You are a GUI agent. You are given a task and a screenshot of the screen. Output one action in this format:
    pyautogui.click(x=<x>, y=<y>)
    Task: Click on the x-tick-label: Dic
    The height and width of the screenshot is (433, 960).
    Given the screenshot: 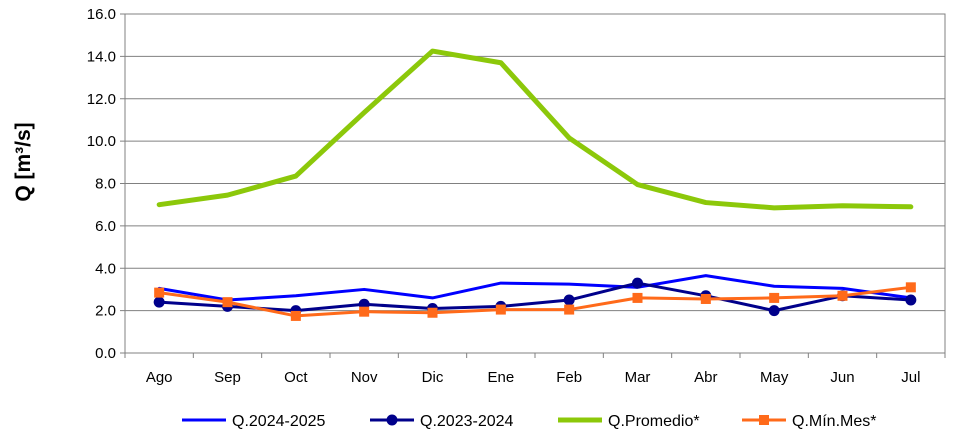 What is the action you would take?
    pyautogui.click(x=433, y=377)
    